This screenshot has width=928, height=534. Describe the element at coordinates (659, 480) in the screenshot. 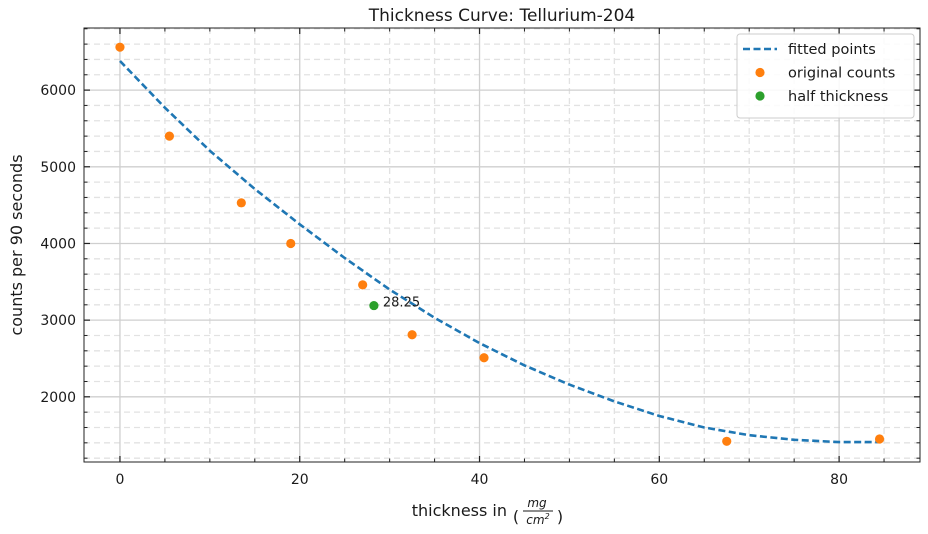

I see `x-tick-label: 60` at that location.